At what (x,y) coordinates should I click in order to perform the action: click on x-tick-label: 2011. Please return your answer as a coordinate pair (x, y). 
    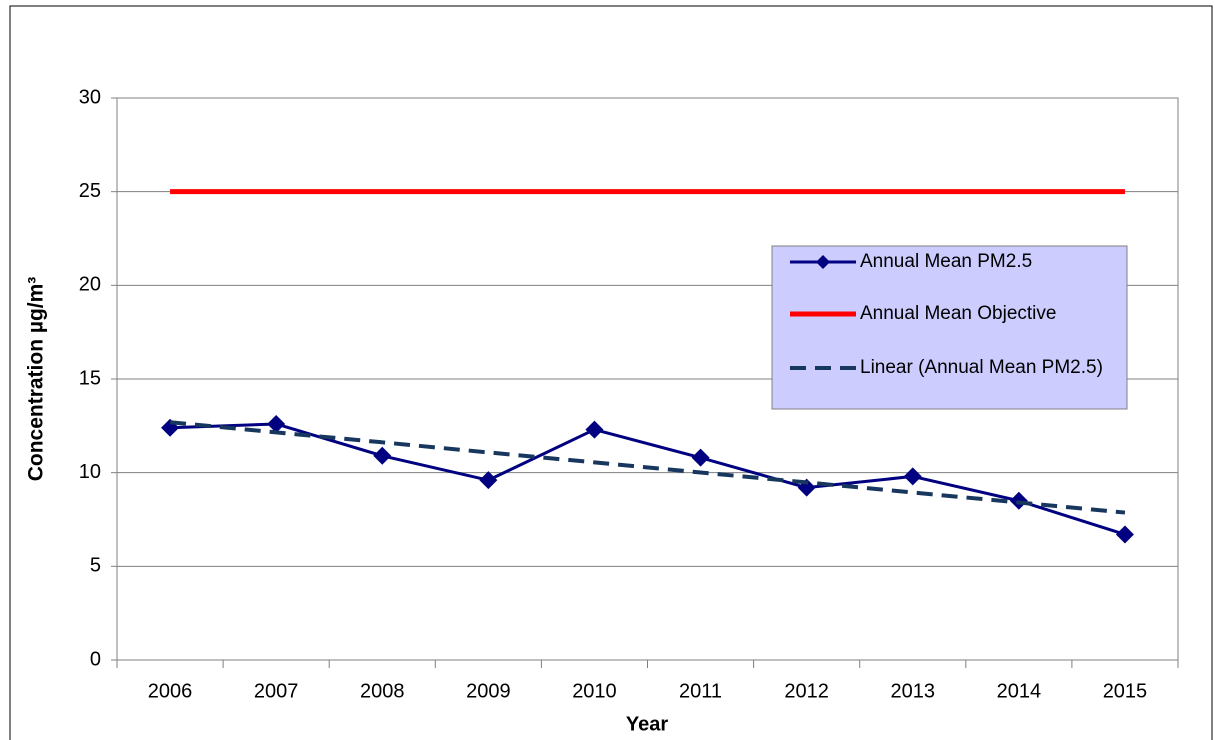
    Looking at the image, I should click on (700, 691).